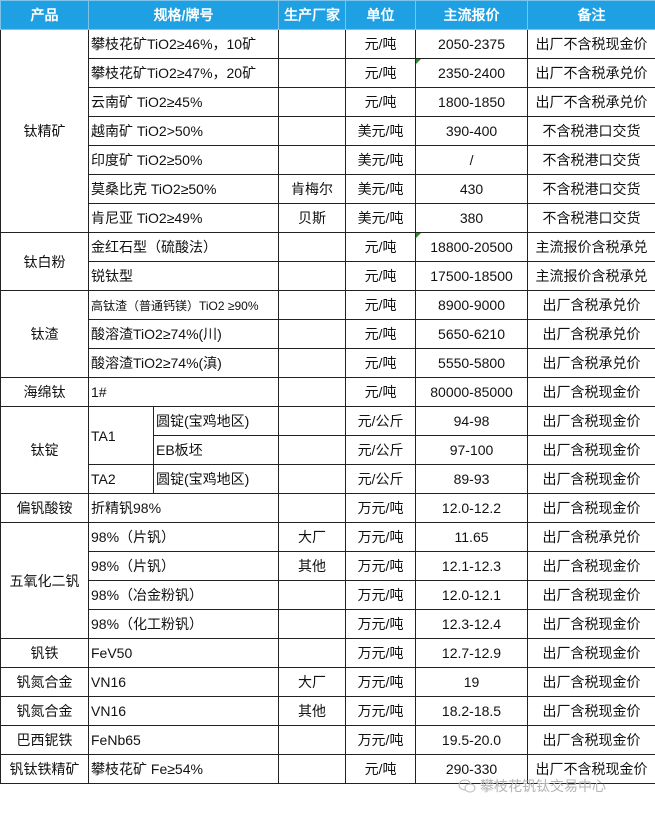 Image resolution: width=655 pixels, height=813 pixels. Describe the element at coordinates (44, 261) in the screenshot. I see `cell-product: 钛白粉` at that location.